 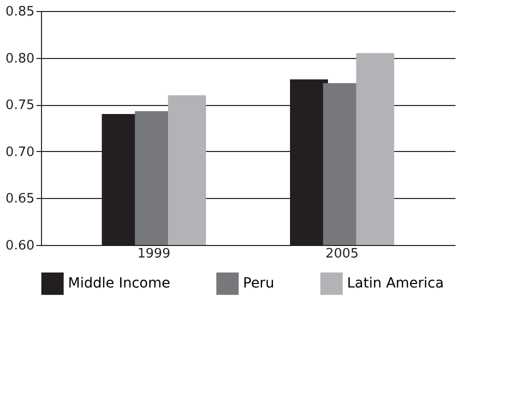 What do you see at coordinates (20, 58) in the screenshot?
I see `y-tick-label: 0.80` at bounding box center [20, 58].